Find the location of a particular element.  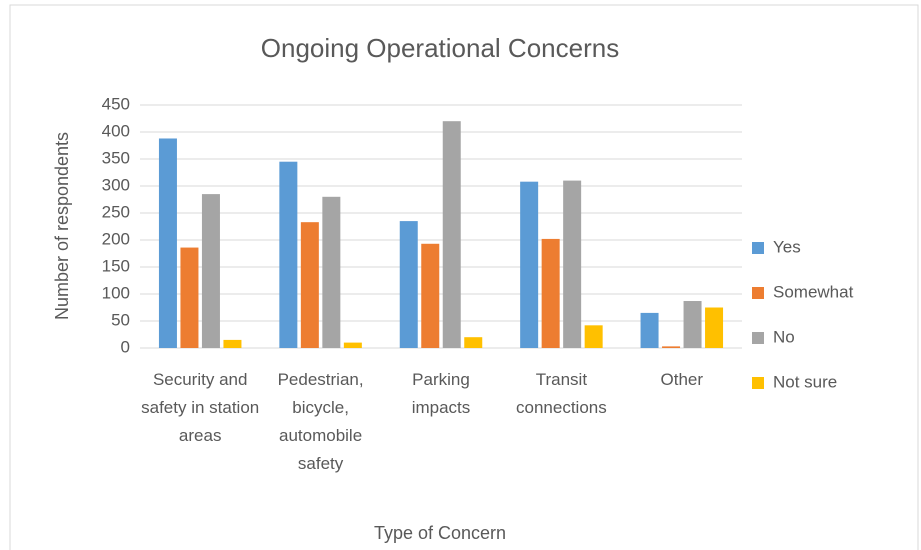

x-tick-label: Parking impacts is located at coordinates (441, 393).